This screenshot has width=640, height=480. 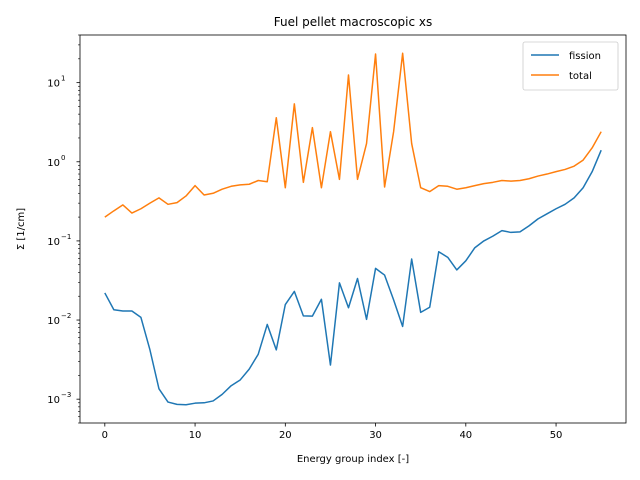 What do you see at coordinates (353, 459) in the screenshot?
I see `x-axis-label: Energy group index [-]` at bounding box center [353, 459].